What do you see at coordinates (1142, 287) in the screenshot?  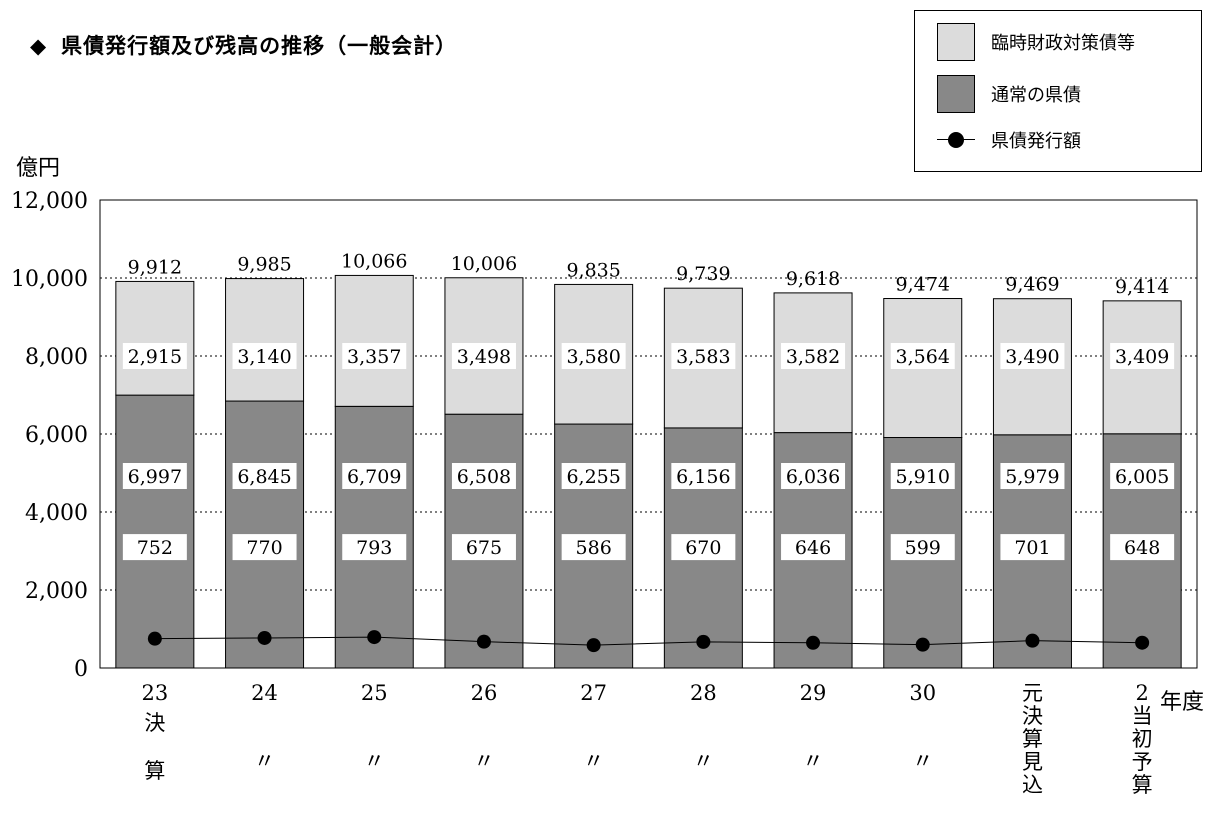 I see `total-value-label: 9,414` at bounding box center [1142, 287].